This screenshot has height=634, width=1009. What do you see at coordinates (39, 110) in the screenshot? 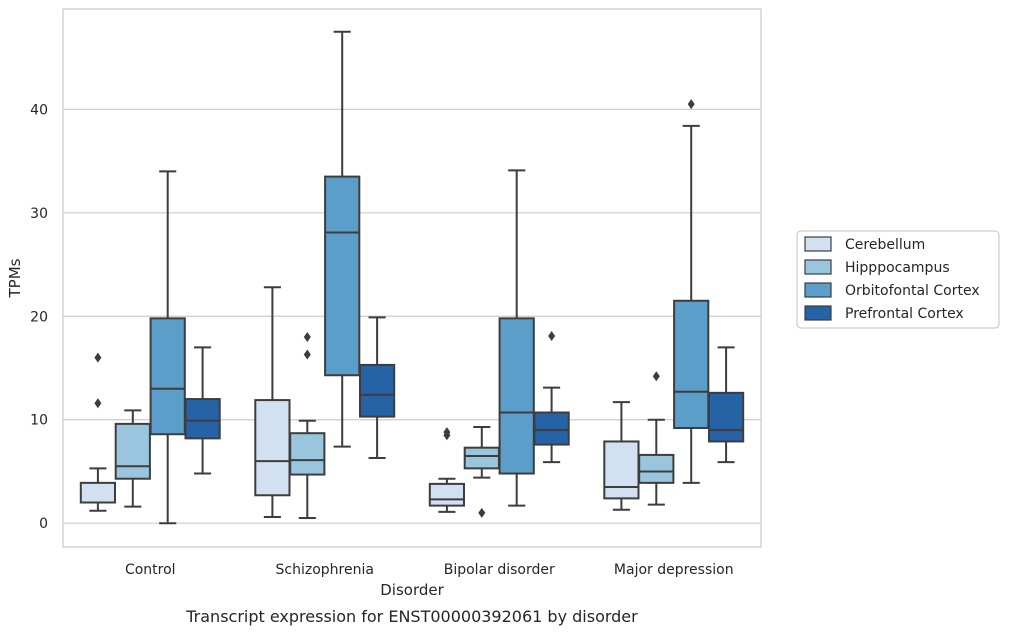
I see `y-tick-label: 40` at bounding box center [39, 110].